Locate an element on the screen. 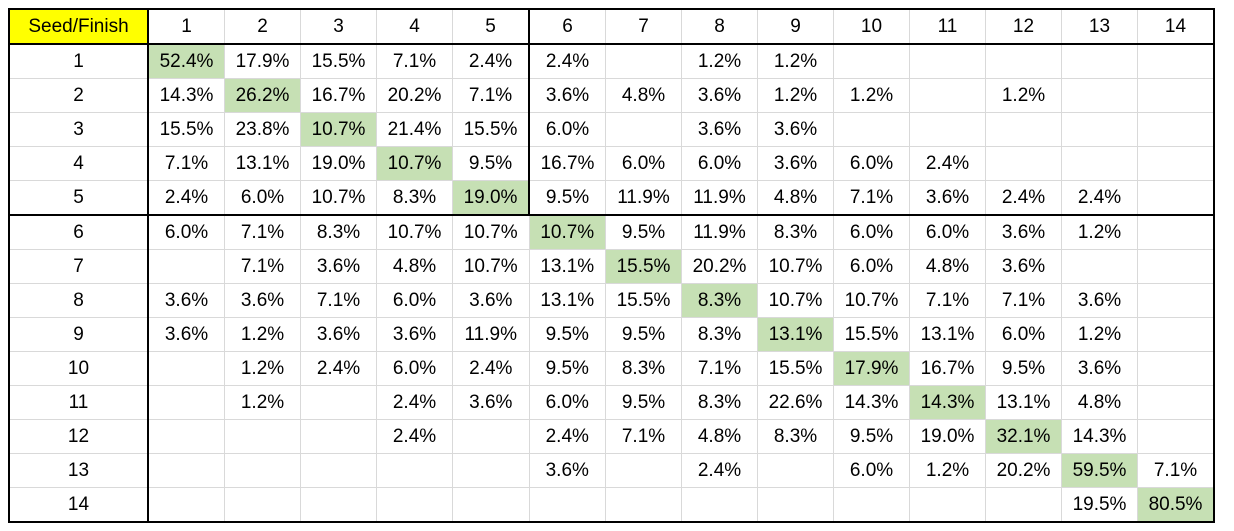 The image size is (1234, 531). table-cell: 23.8% is located at coordinates (262, 129).